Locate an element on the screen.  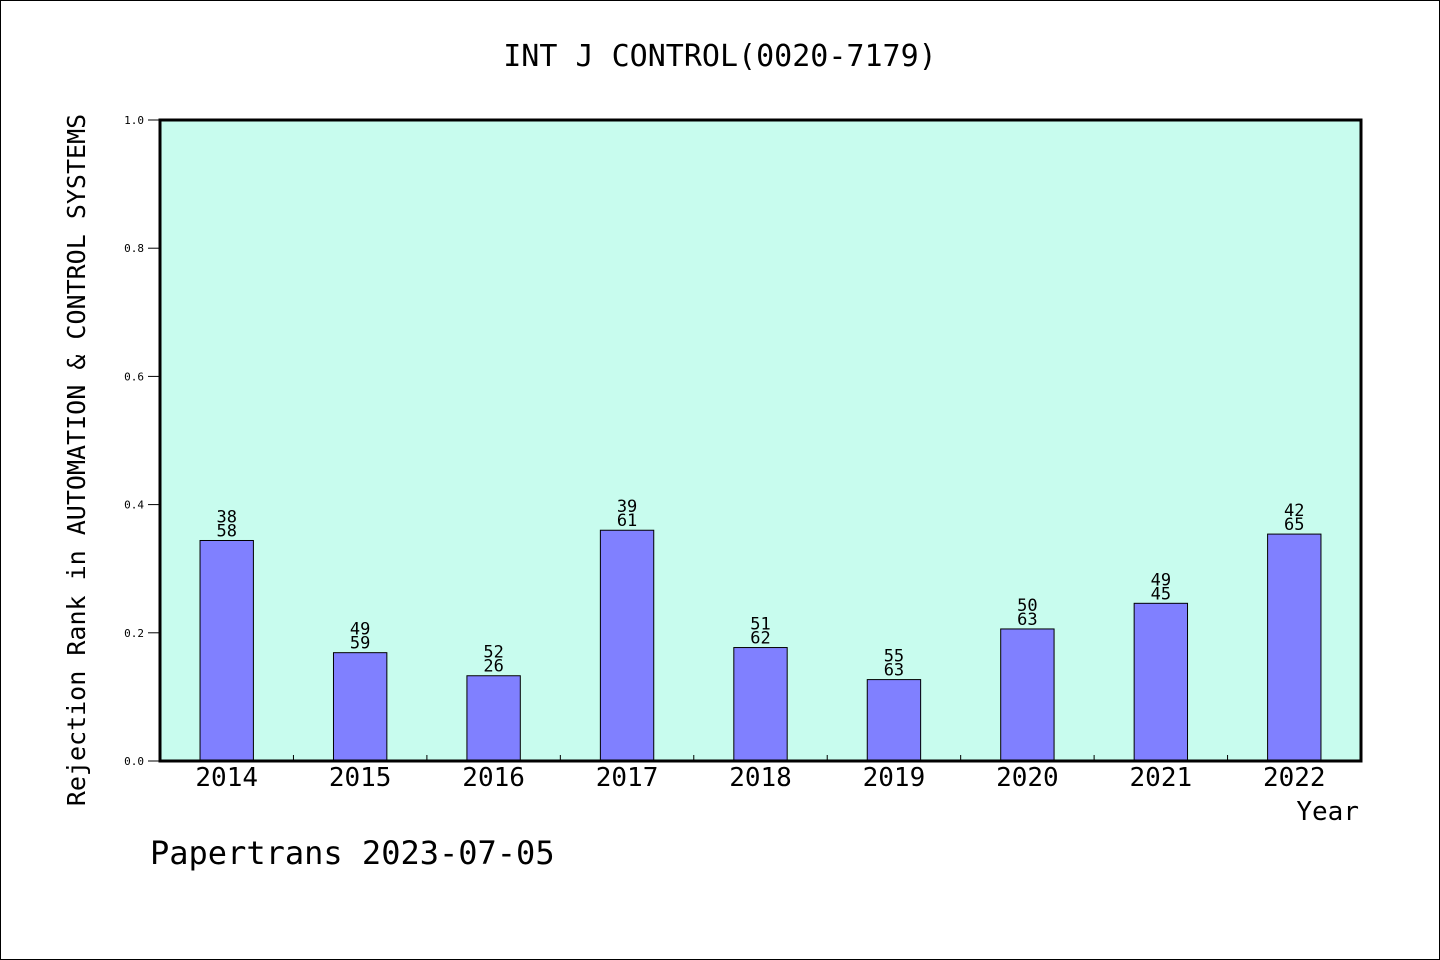
bar-2019 is located at coordinates (894, 720).